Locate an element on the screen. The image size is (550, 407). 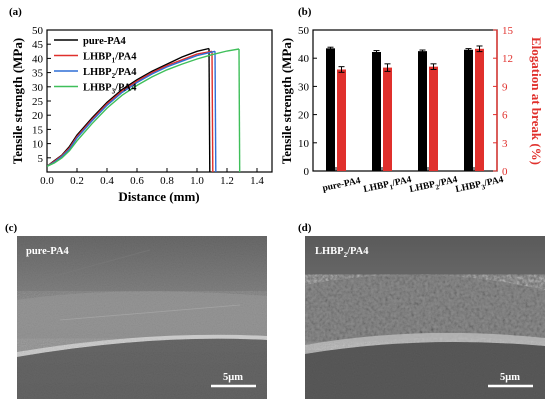
chart-b-bars is located at coordinates (405, 108).